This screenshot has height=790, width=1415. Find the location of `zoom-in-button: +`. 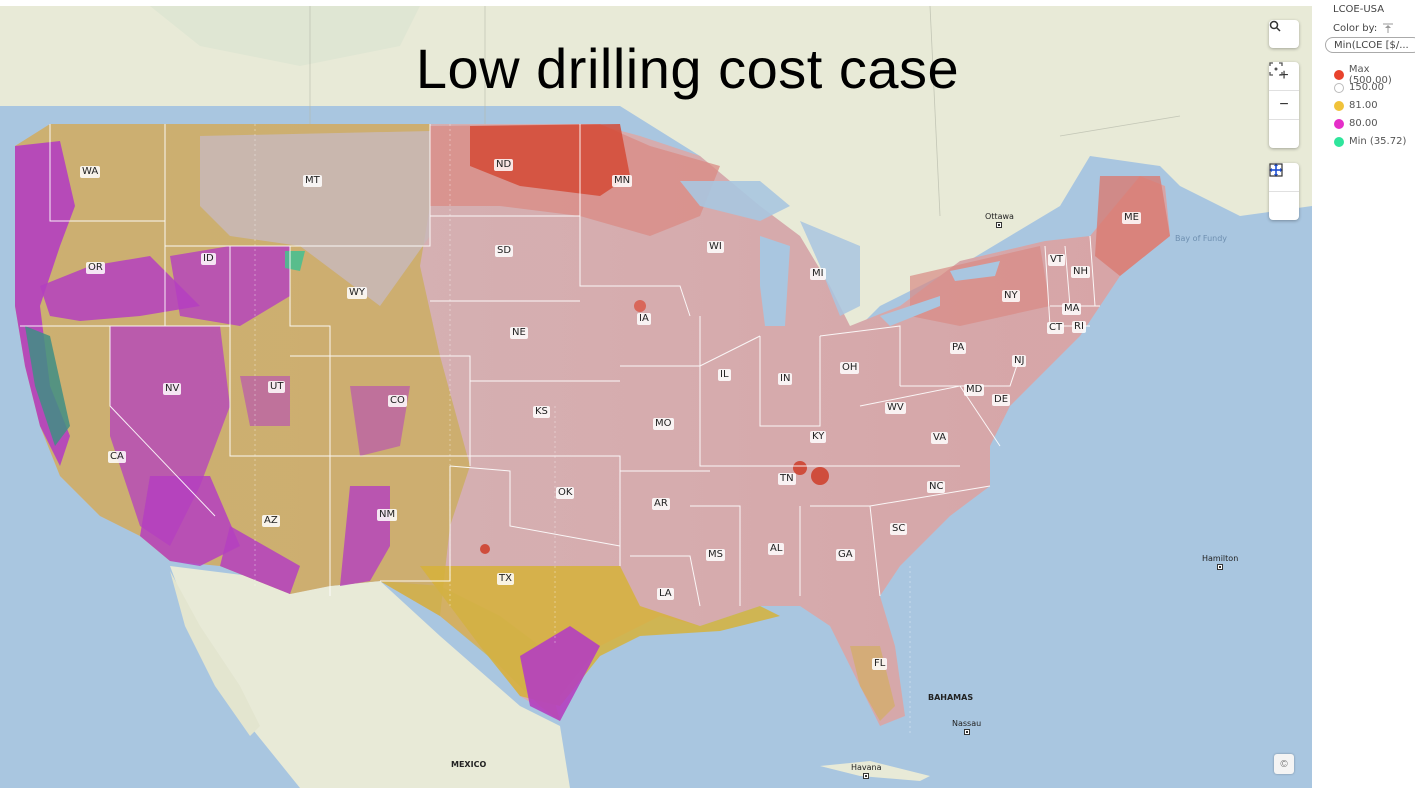

zoom-in-button: + is located at coordinates (1284, 76).